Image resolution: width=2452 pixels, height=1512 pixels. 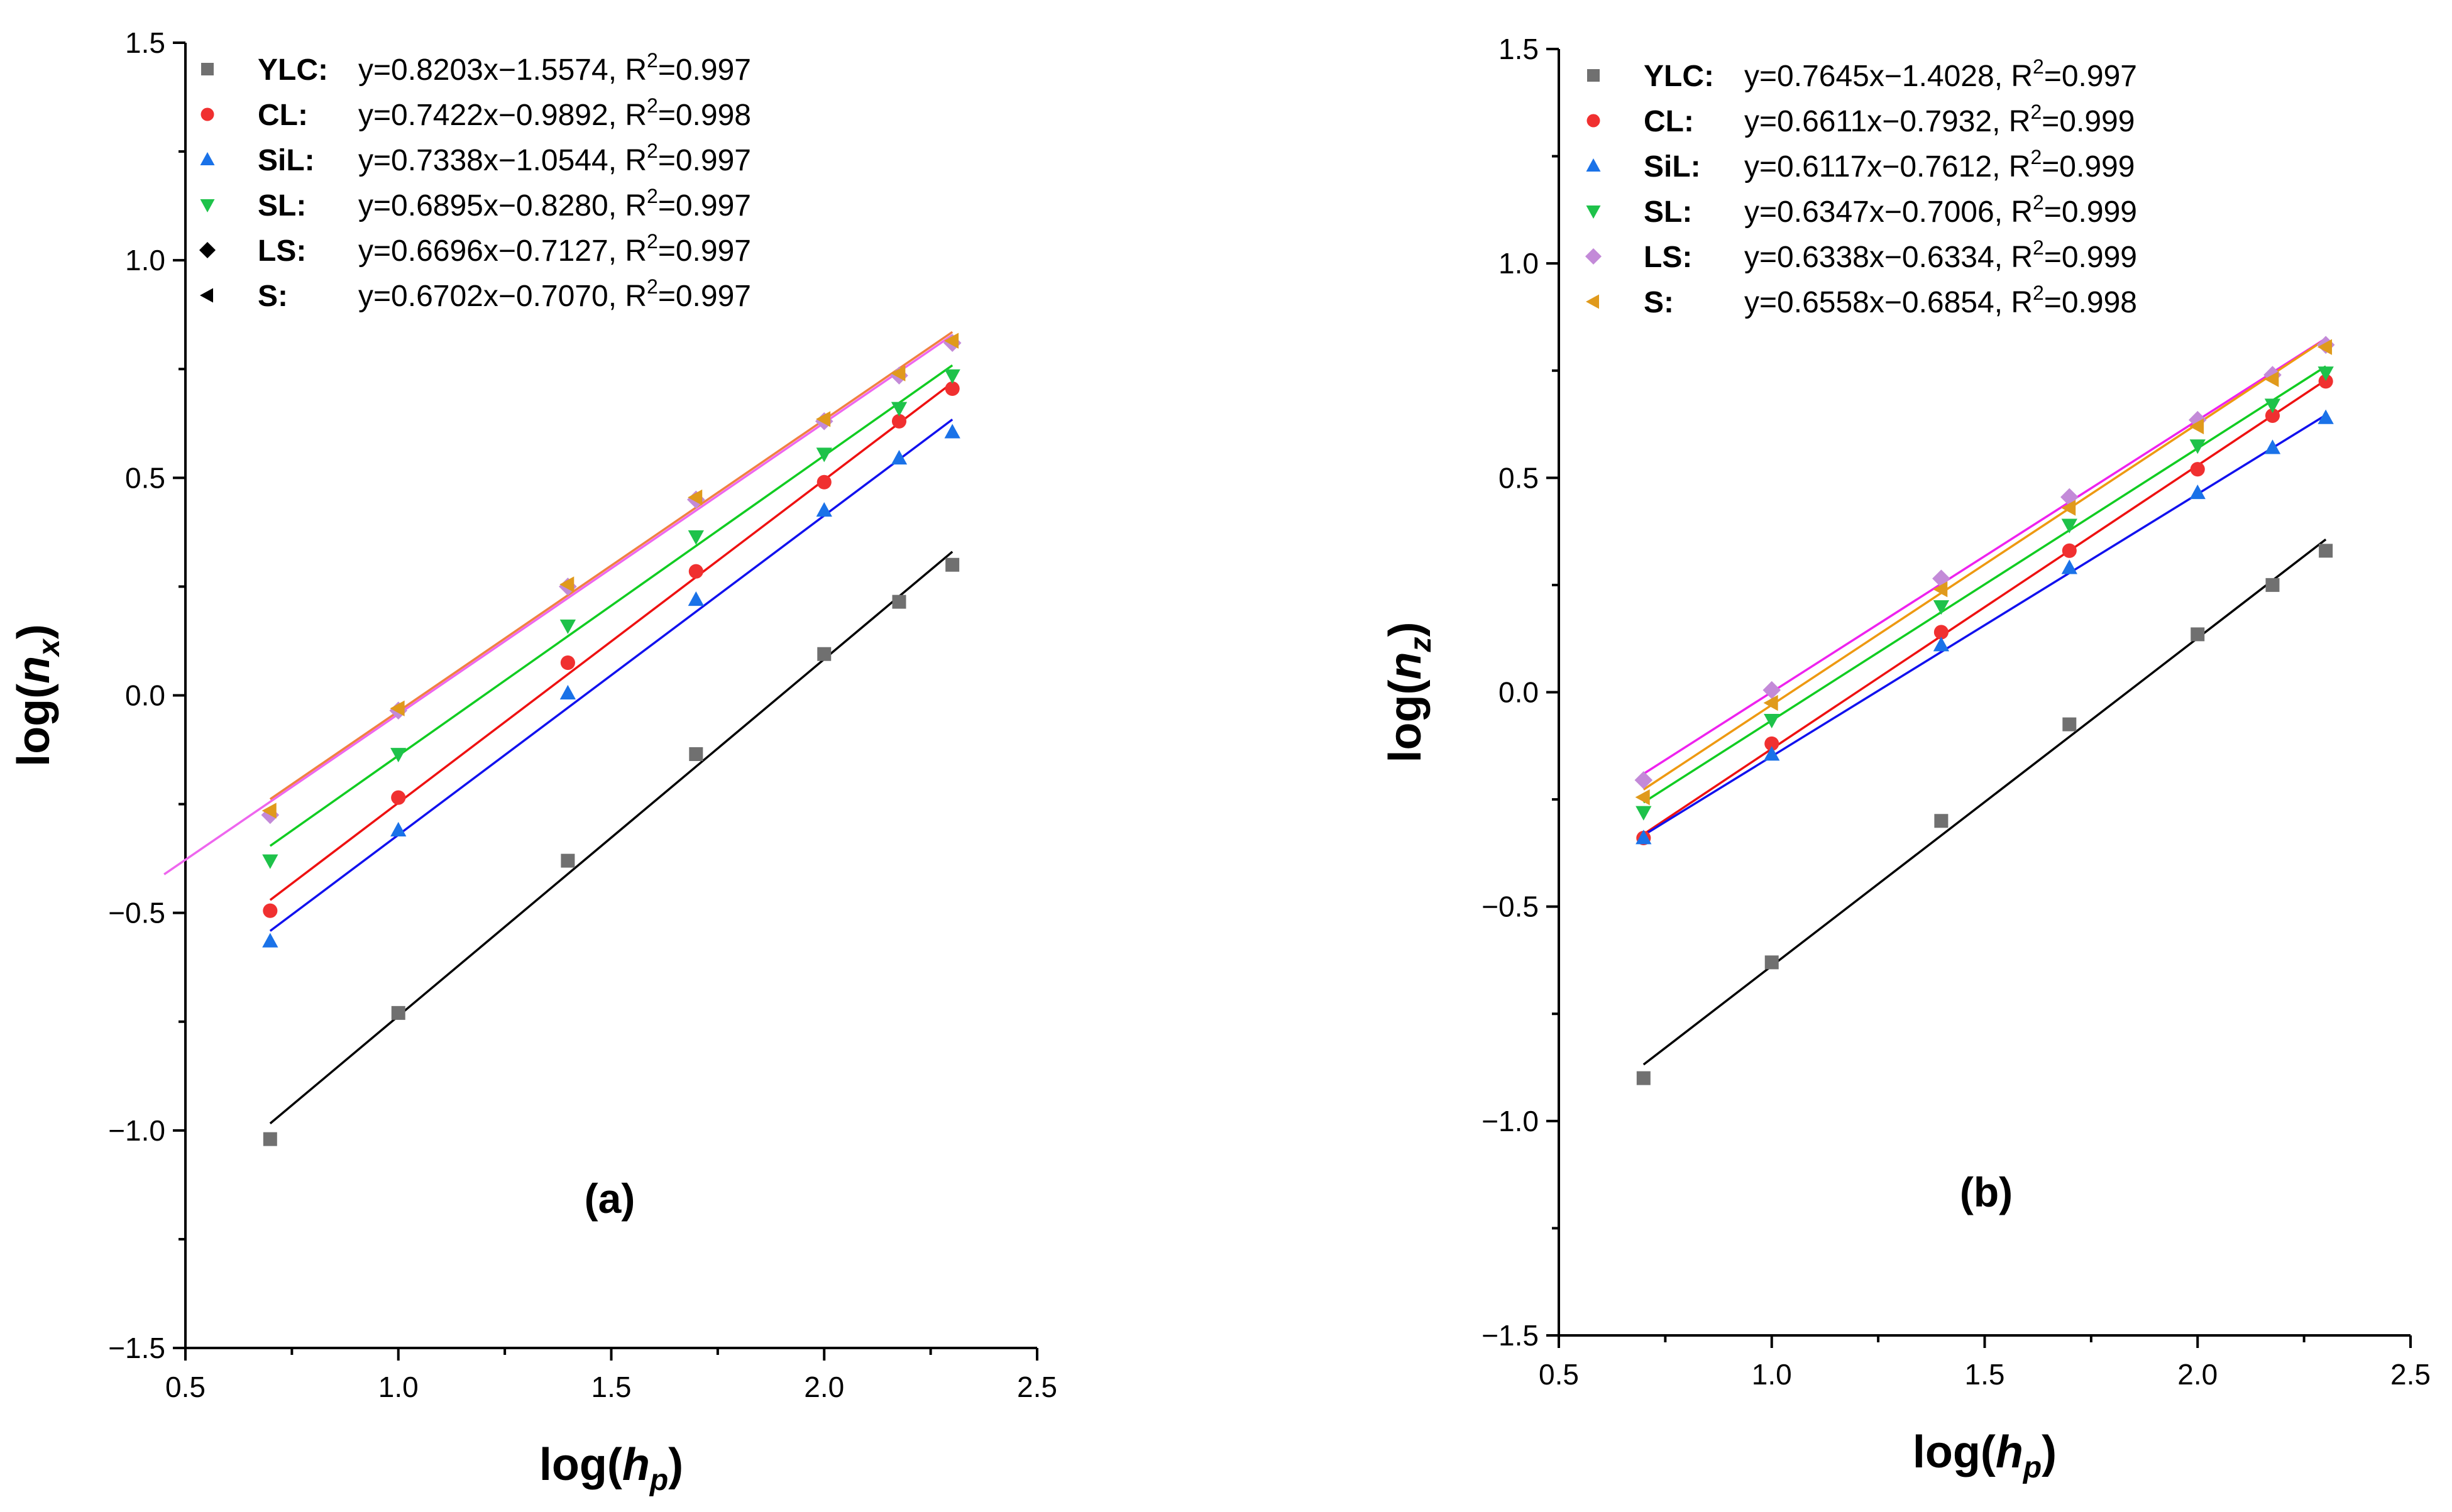 What do you see at coordinates (1954, 1452) in the screenshot?
I see `x-label-pre: log(` at bounding box center [1954, 1452].